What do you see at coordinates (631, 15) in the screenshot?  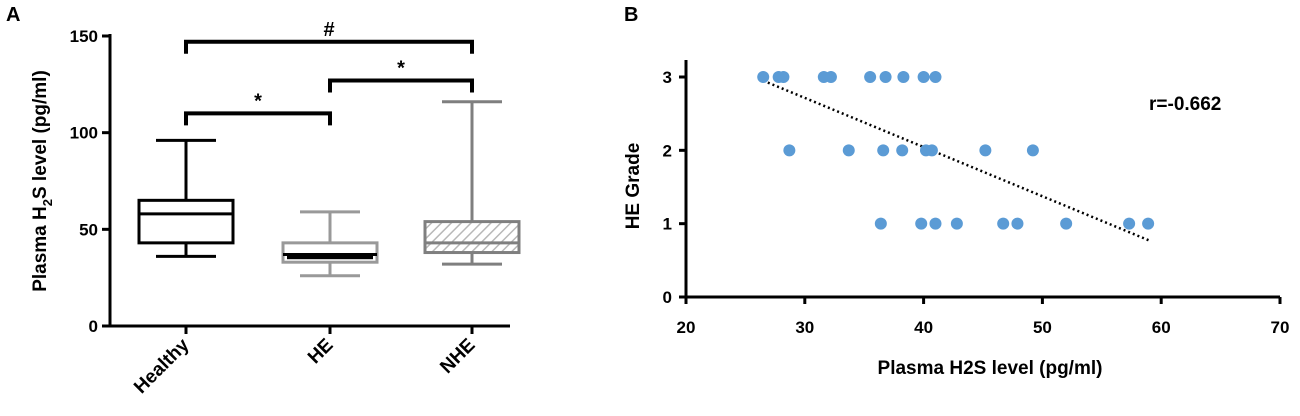 I see `panel-label-b: B` at bounding box center [631, 15].